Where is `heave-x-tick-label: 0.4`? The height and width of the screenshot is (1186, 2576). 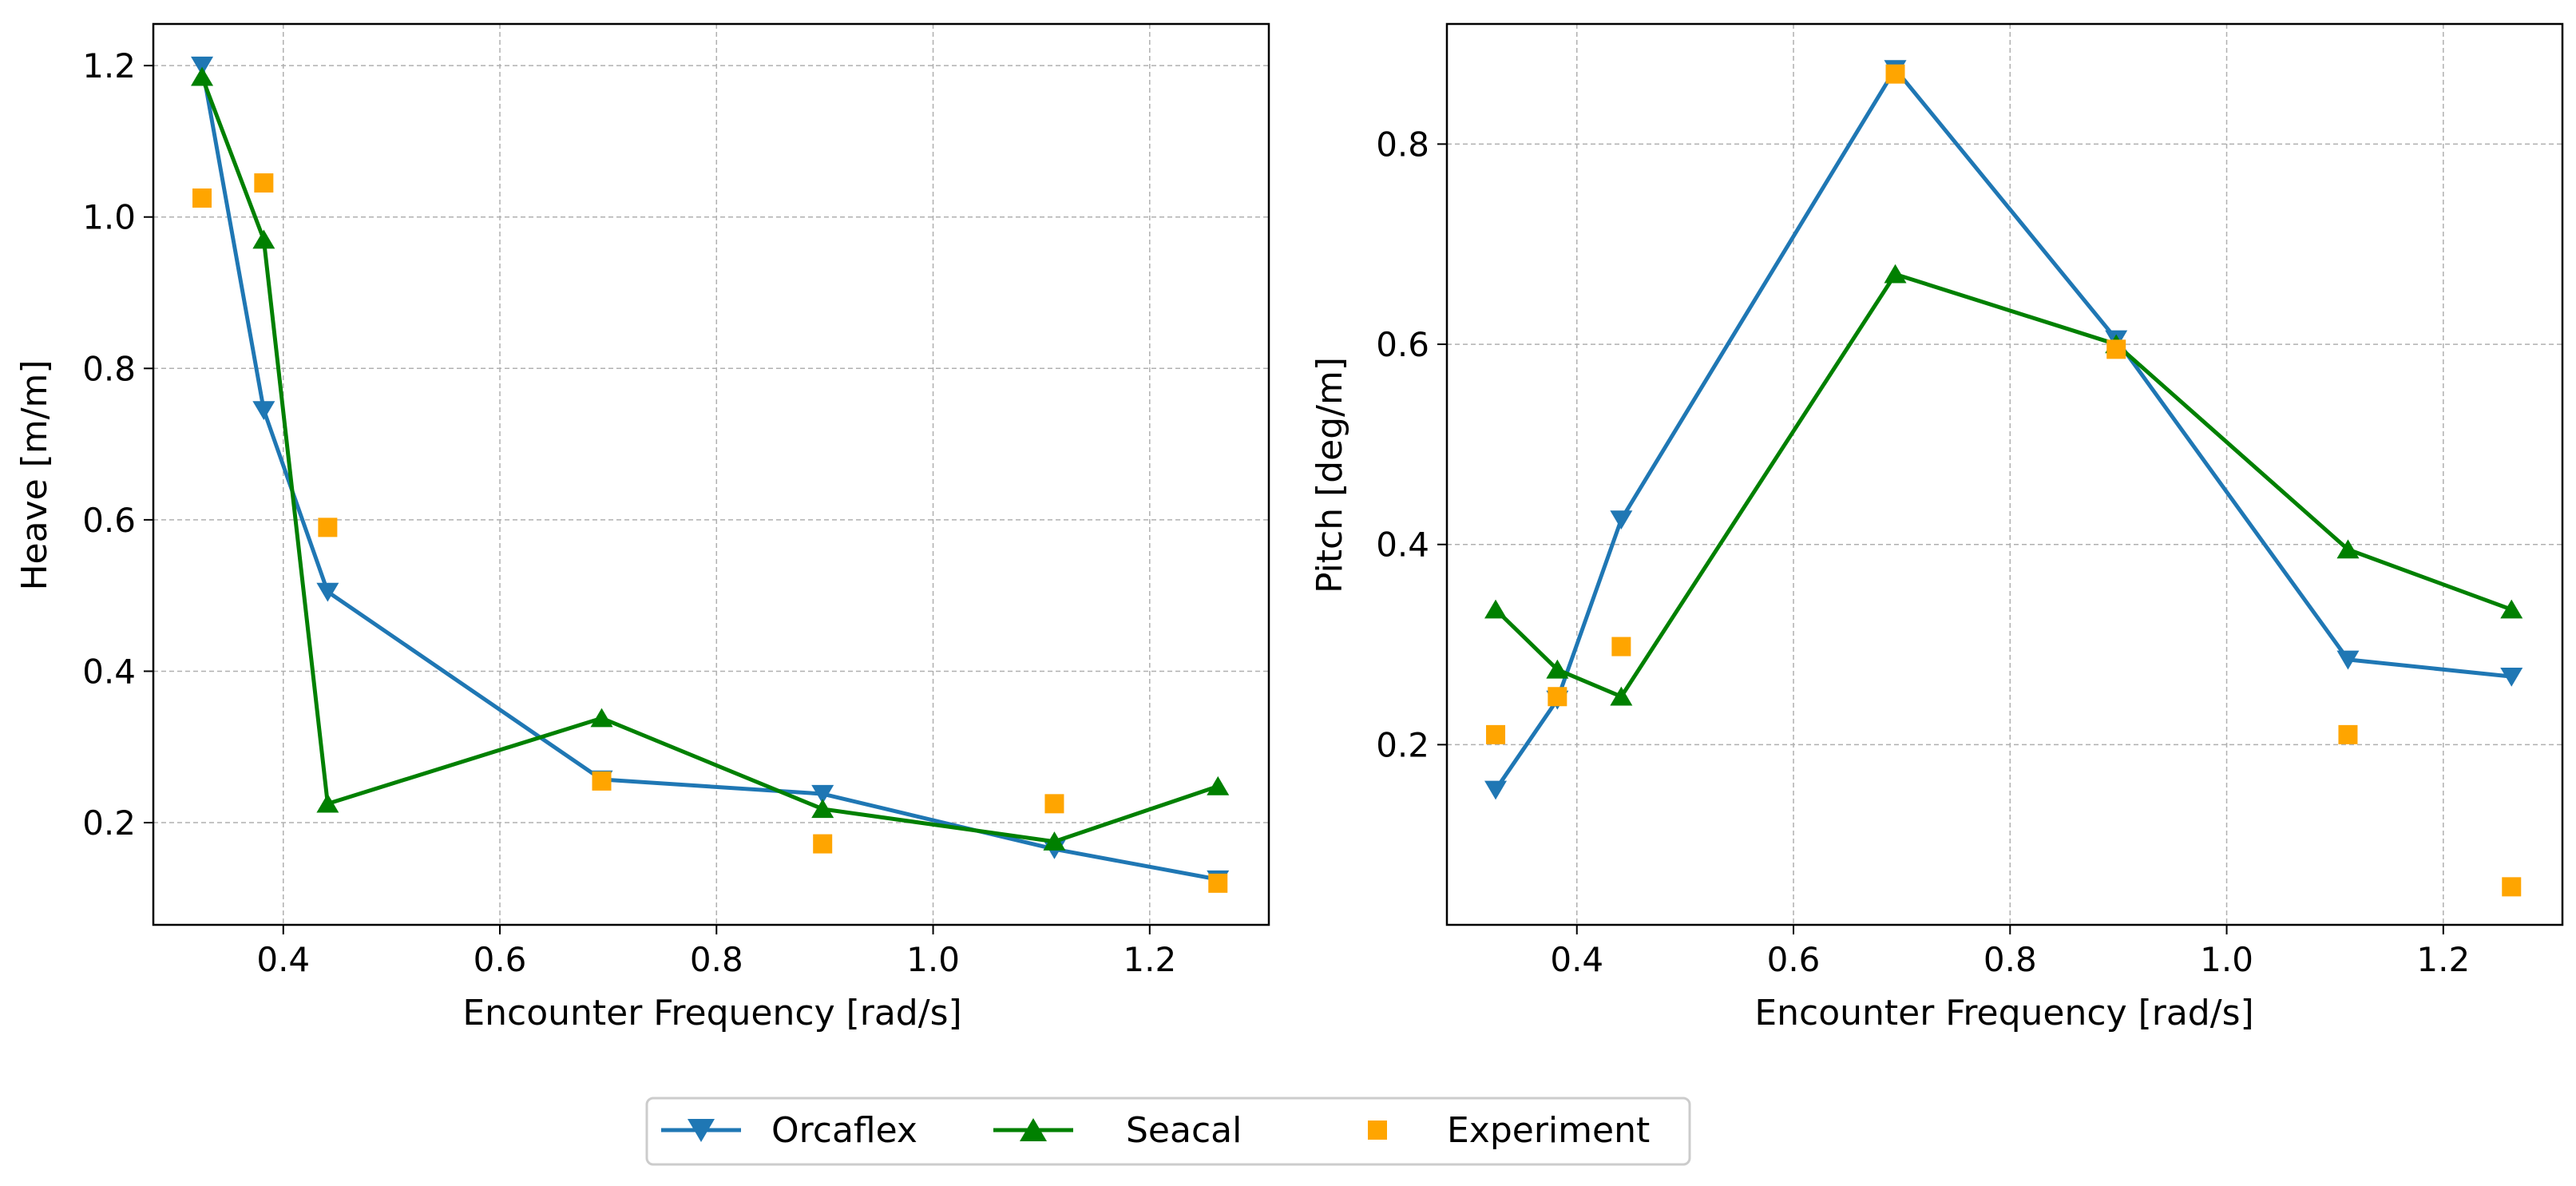 heave-x-tick-label: 0.4 is located at coordinates (283, 959).